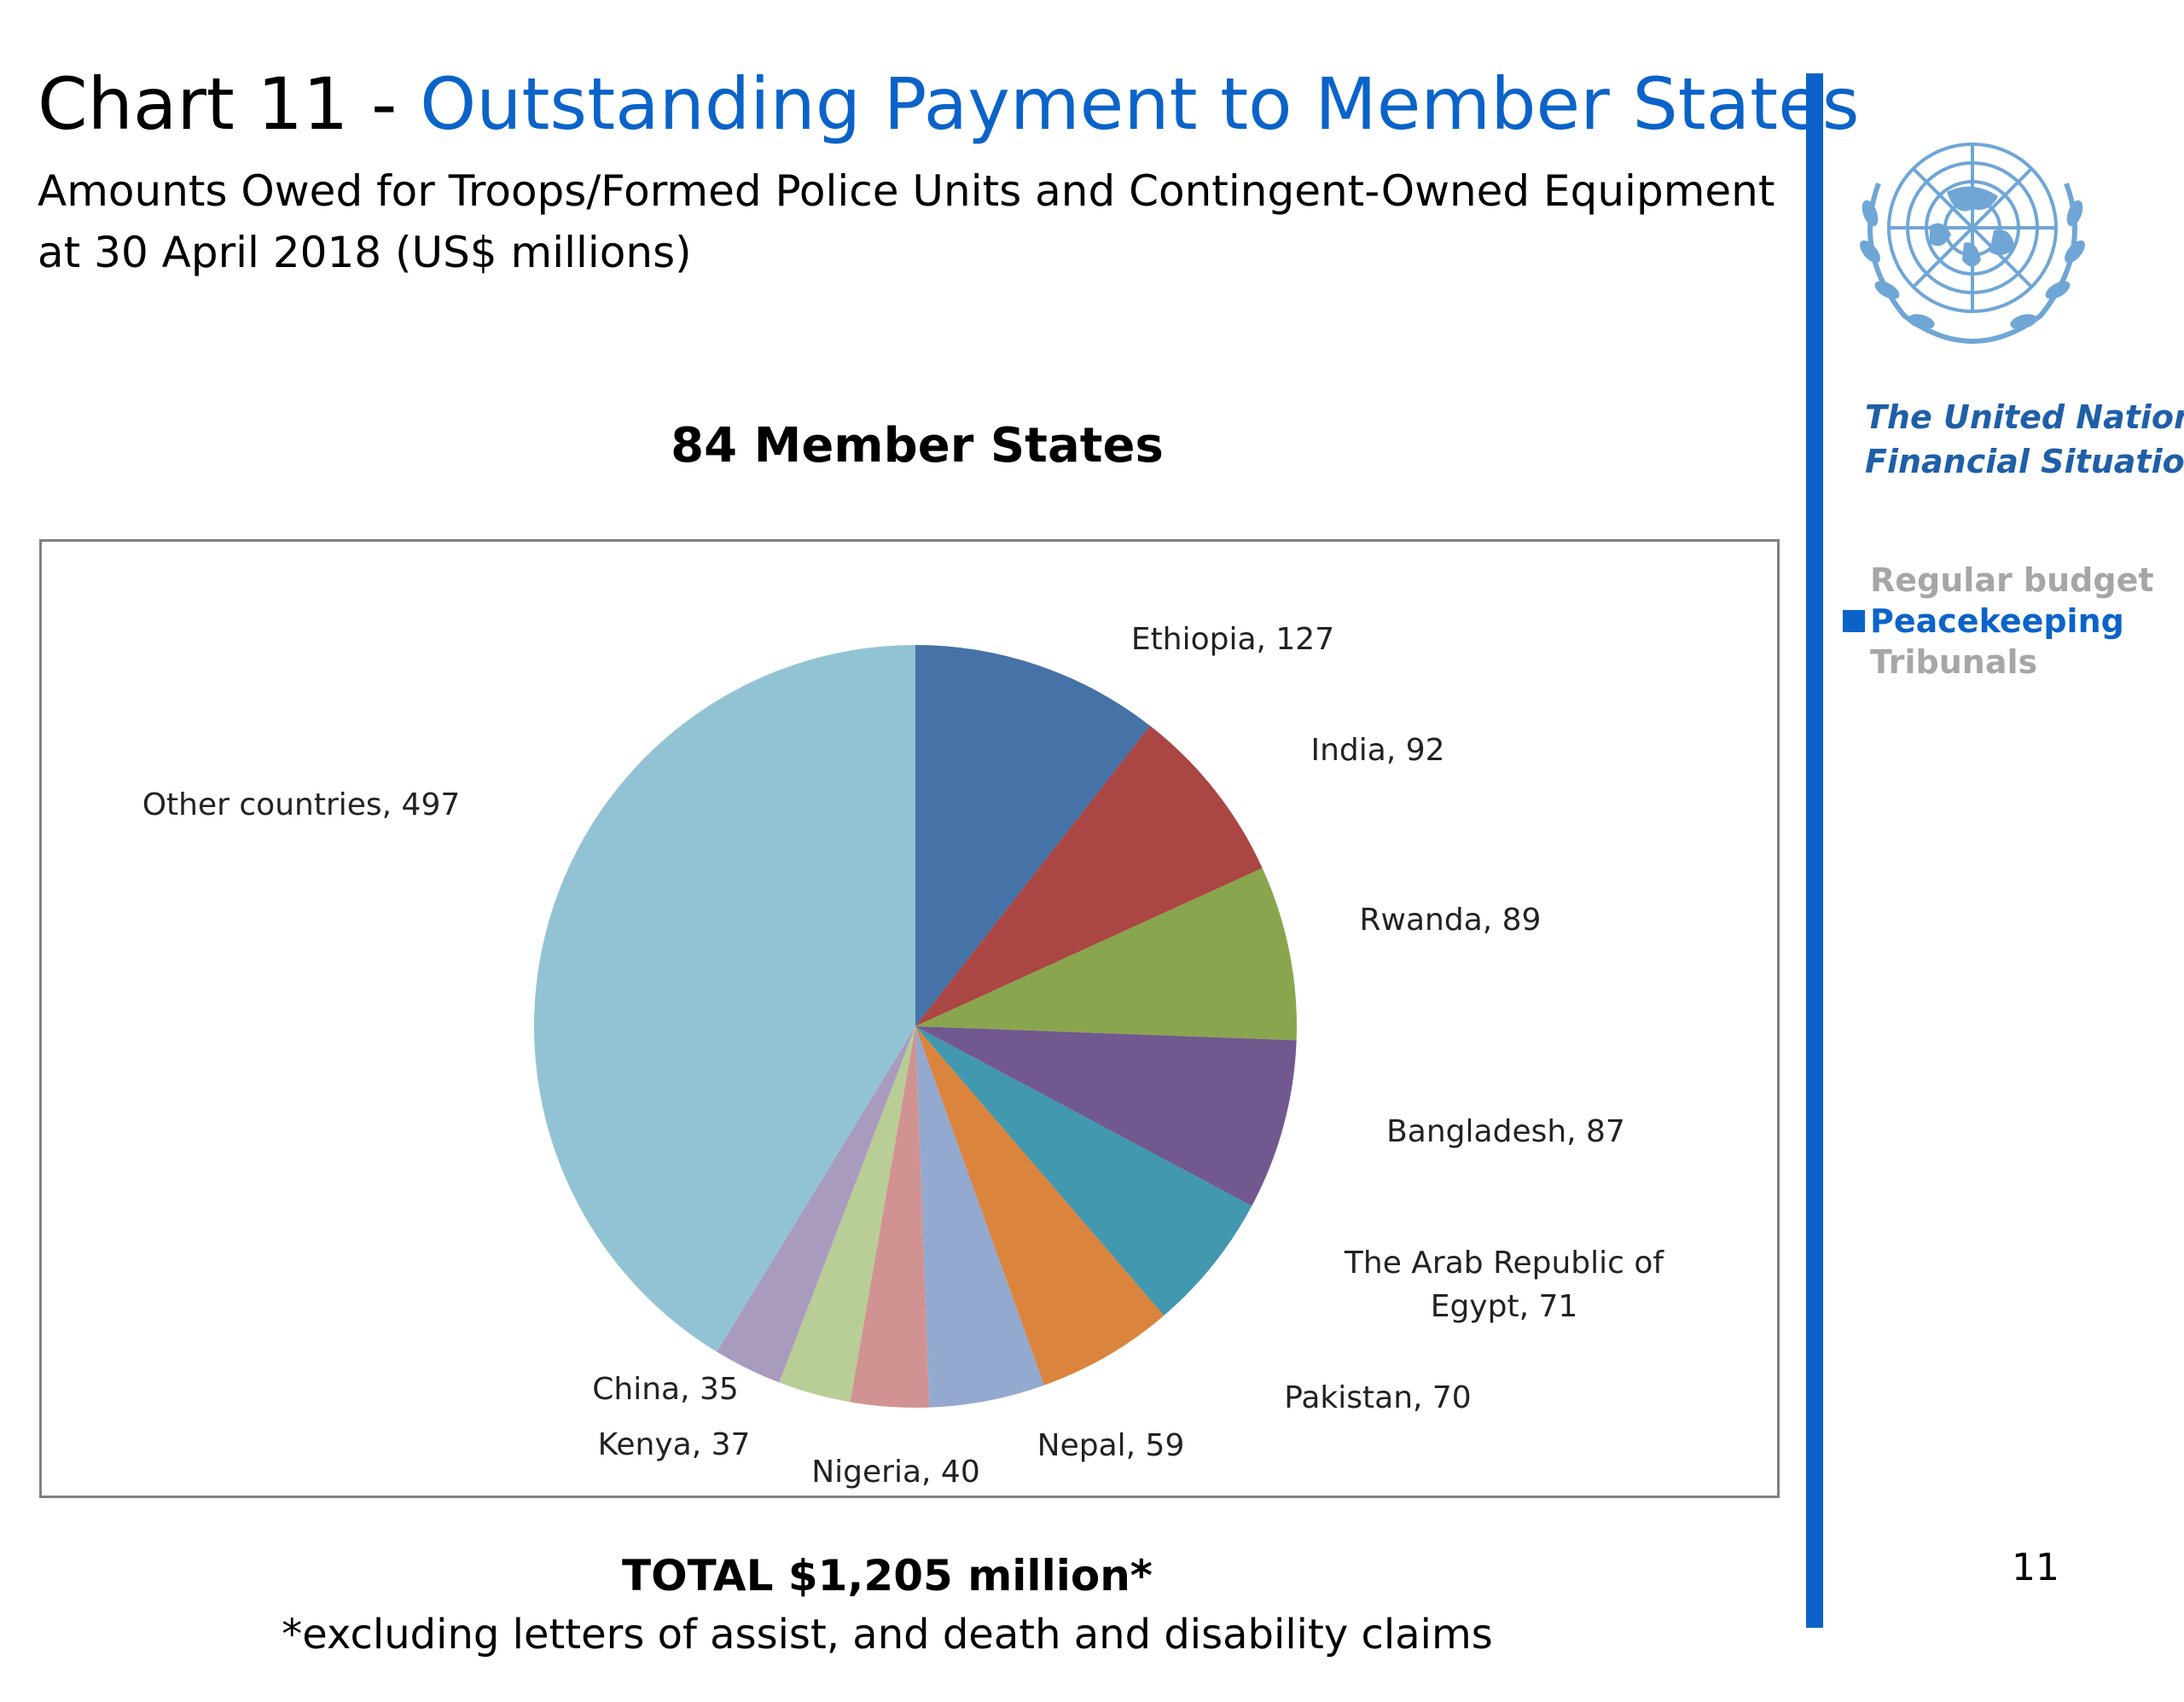 The image size is (2184, 1702). What do you see at coordinates (2035, 1568) in the screenshot?
I see `page-number: 11` at bounding box center [2035, 1568].